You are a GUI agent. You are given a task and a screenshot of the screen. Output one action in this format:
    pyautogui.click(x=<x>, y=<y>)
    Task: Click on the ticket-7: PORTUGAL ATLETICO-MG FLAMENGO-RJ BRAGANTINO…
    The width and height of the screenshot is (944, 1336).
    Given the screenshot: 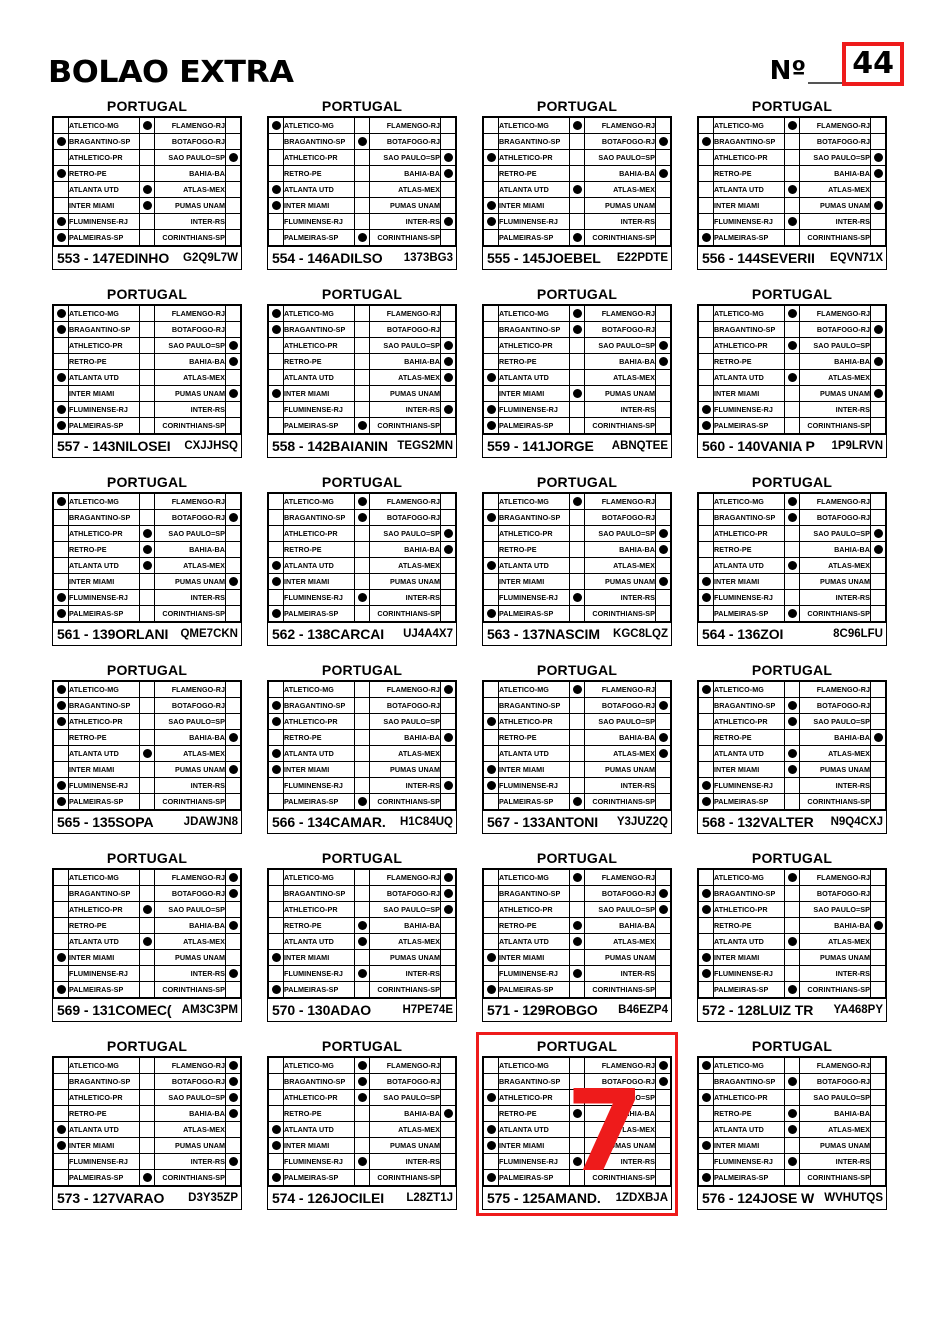 What is the action you would take?
    pyautogui.click(x=792, y=372)
    